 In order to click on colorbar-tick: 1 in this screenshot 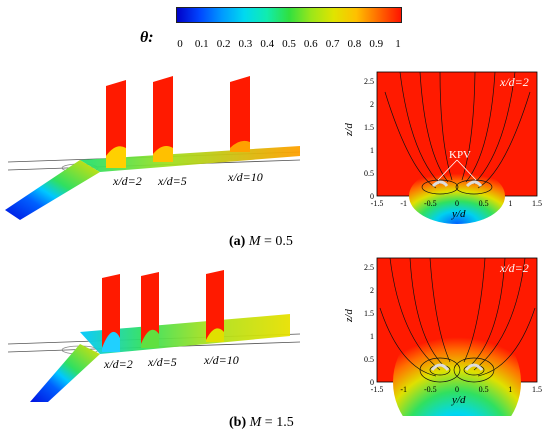, I will do `click(398, 44)`.